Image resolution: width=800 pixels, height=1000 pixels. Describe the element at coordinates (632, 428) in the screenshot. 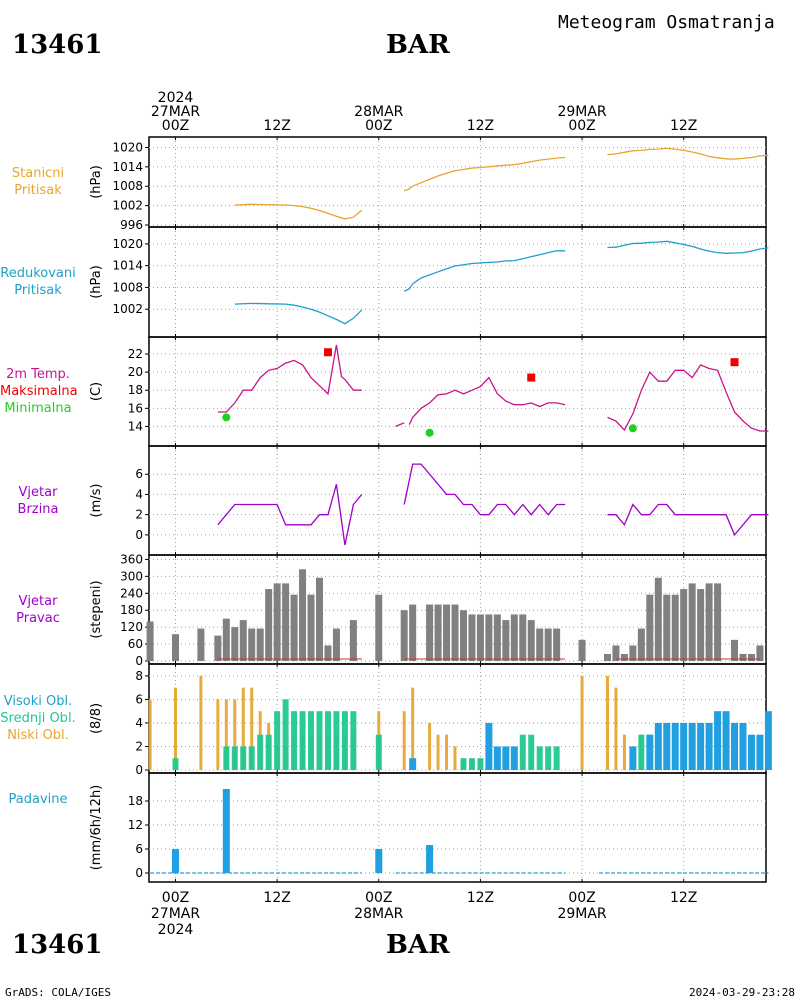

I see `min-temp-marker` at that location.